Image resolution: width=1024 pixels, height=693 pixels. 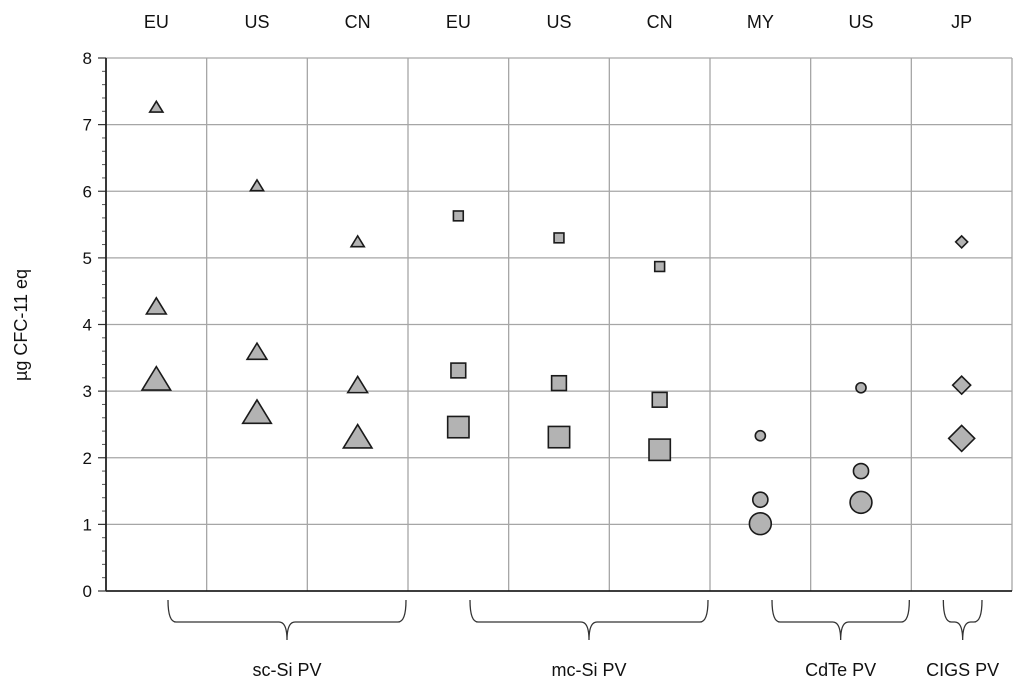 What do you see at coordinates (87, 524) in the screenshot?
I see `y-tick-label: 1` at bounding box center [87, 524].